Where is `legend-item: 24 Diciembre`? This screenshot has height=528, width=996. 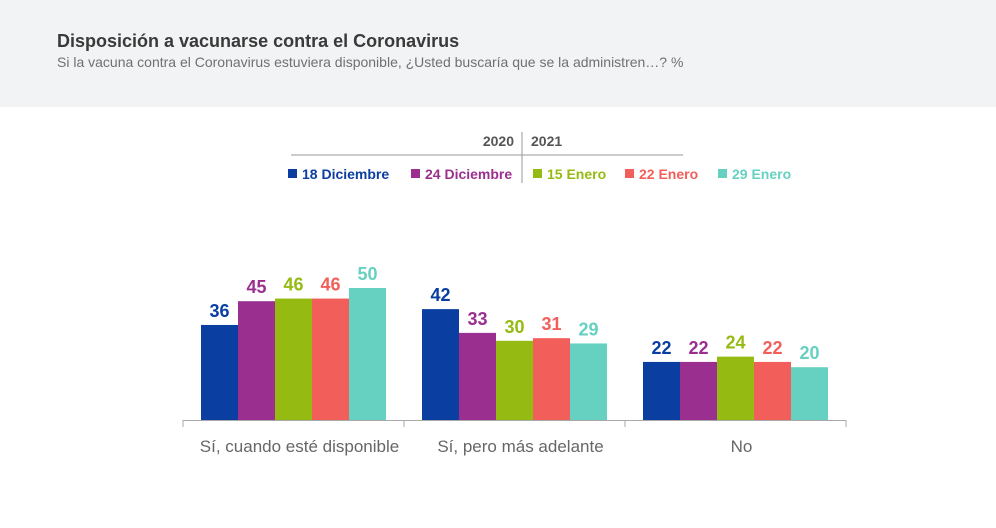
legend-item: 24 Diciembre is located at coordinates (468, 174).